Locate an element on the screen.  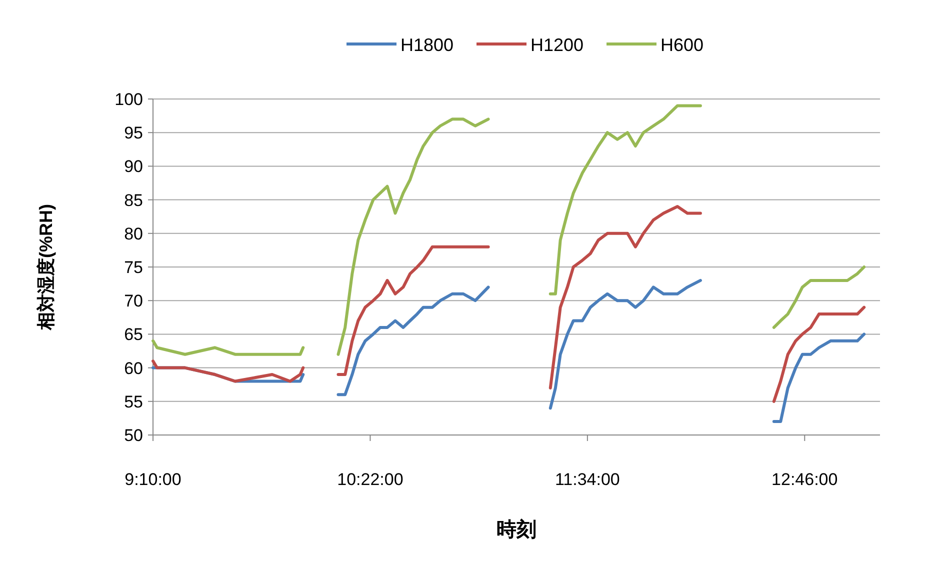
legend-label: H1200 is located at coordinates (557, 45).